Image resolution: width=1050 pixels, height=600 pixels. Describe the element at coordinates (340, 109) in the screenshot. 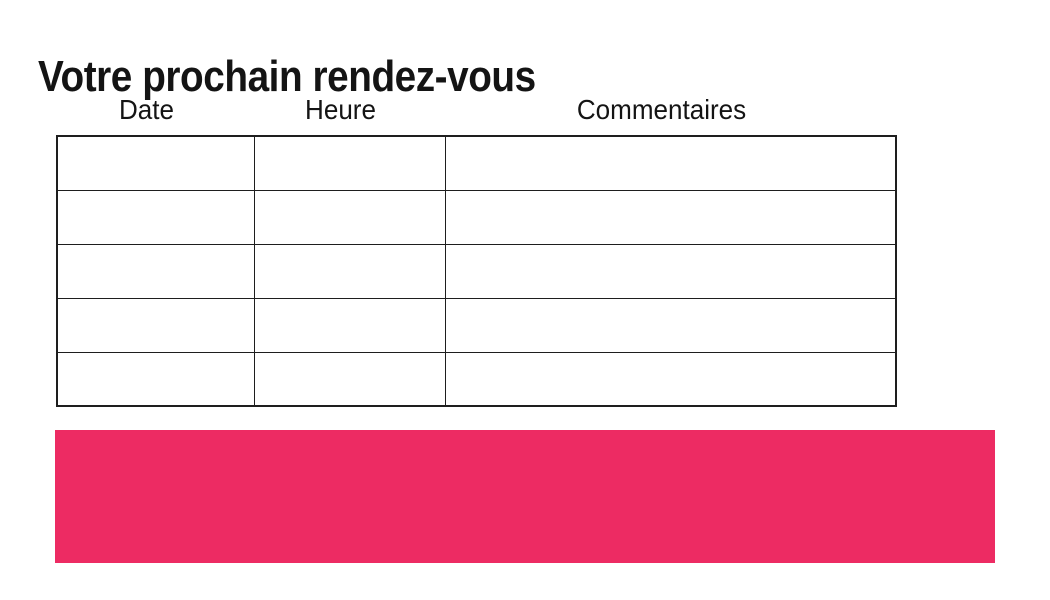

I see `column-header-heure: Heure` at that location.